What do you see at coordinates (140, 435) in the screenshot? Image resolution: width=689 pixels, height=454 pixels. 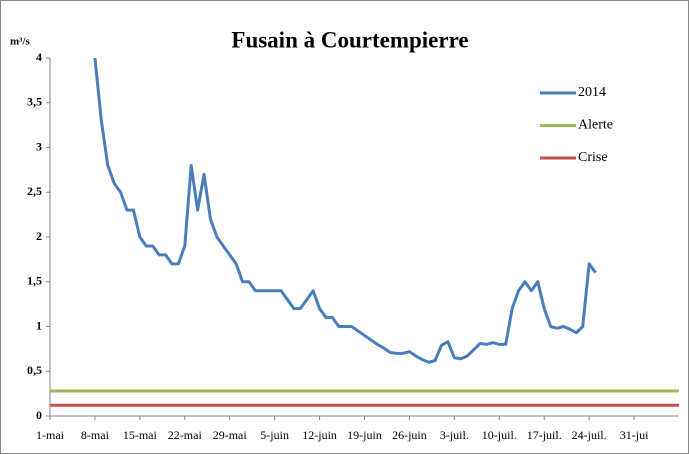 I see `x-tick-label: 15-mai` at bounding box center [140, 435].